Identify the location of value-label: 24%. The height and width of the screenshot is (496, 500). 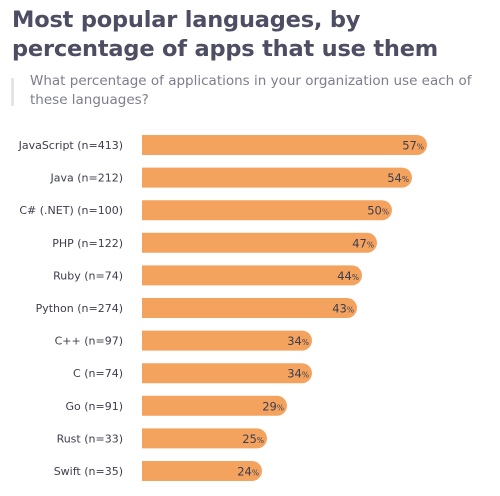
(248, 472).